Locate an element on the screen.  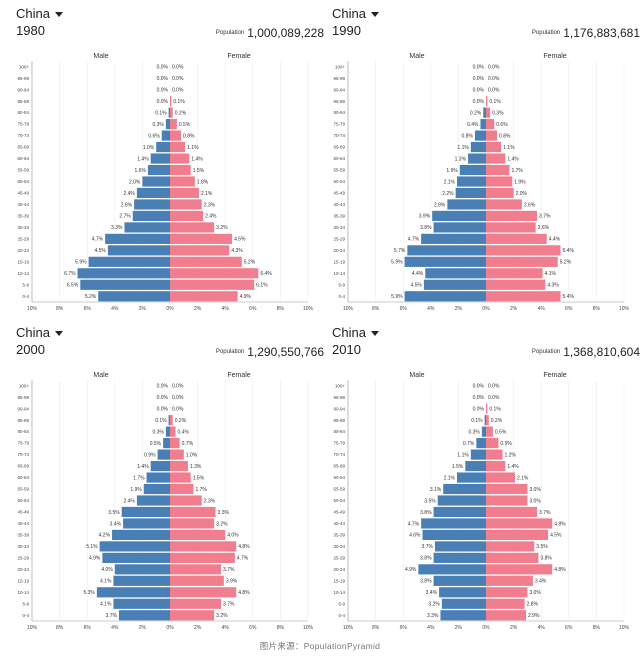
female-value-label: 3.4% is located at coordinates (541, 582).